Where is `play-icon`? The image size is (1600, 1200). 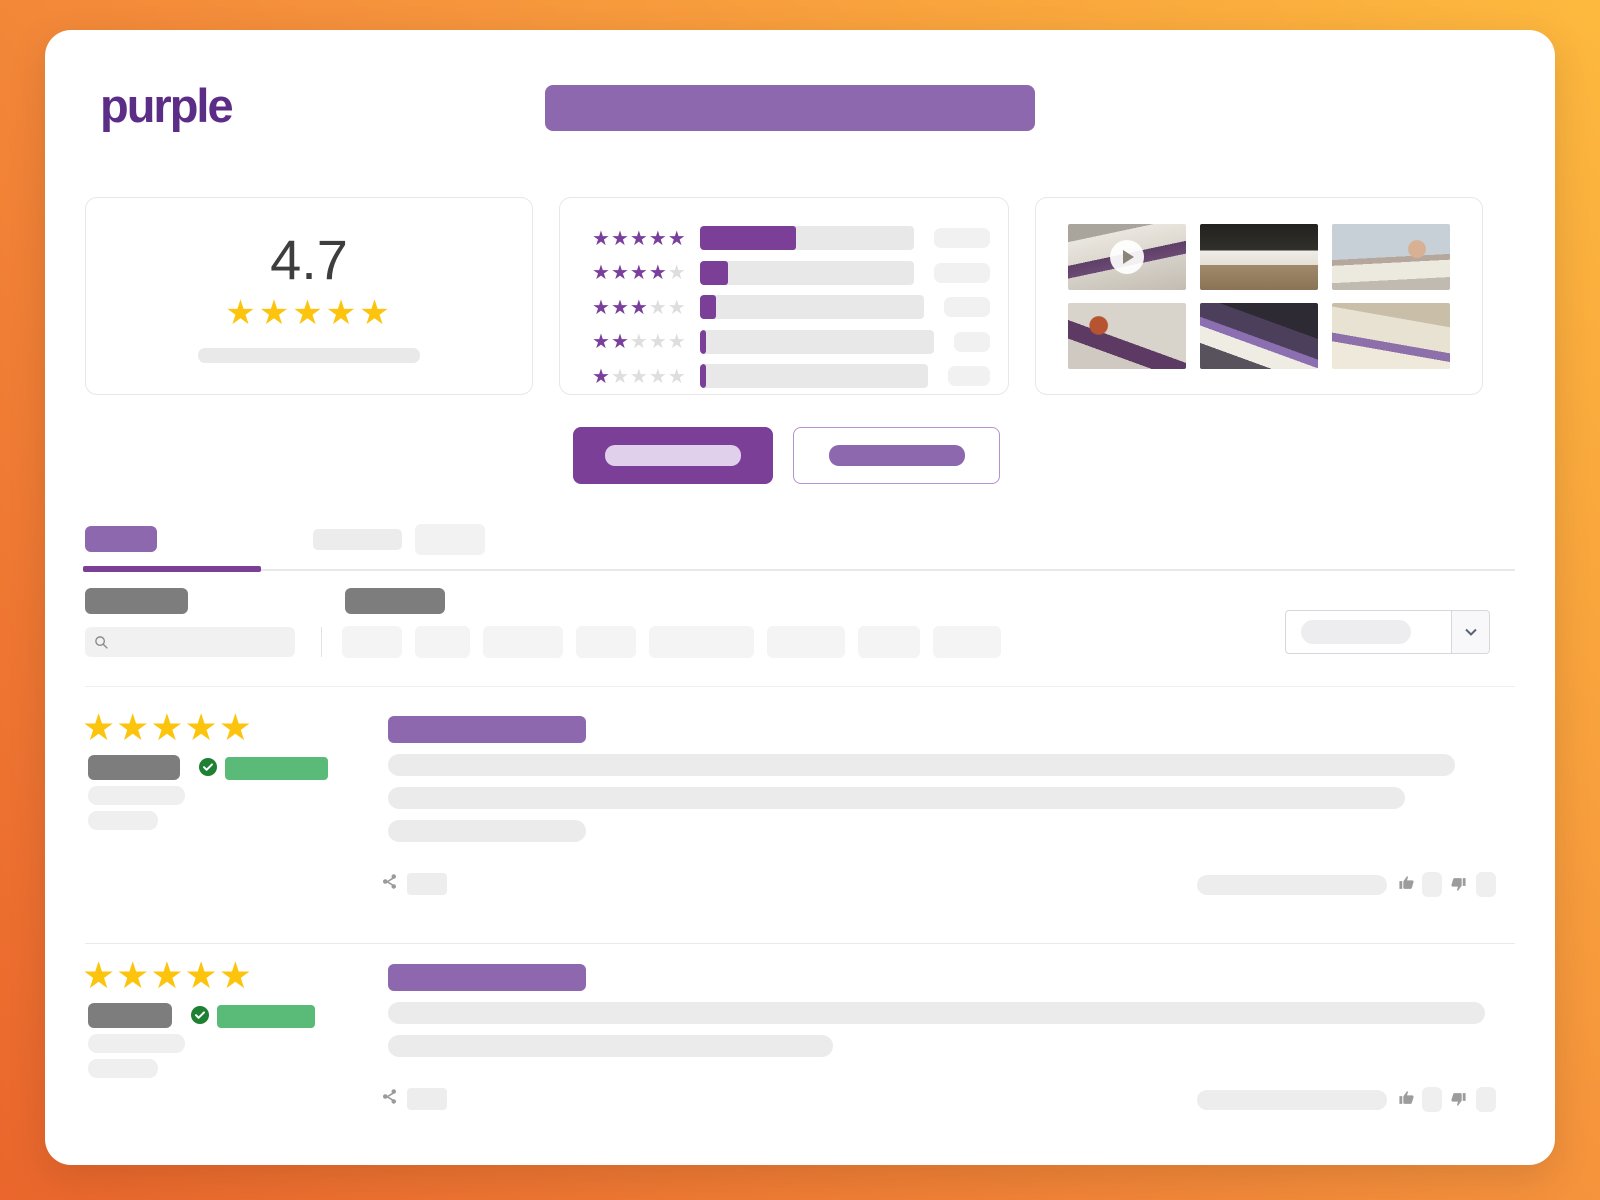 play-icon is located at coordinates (1128, 256).